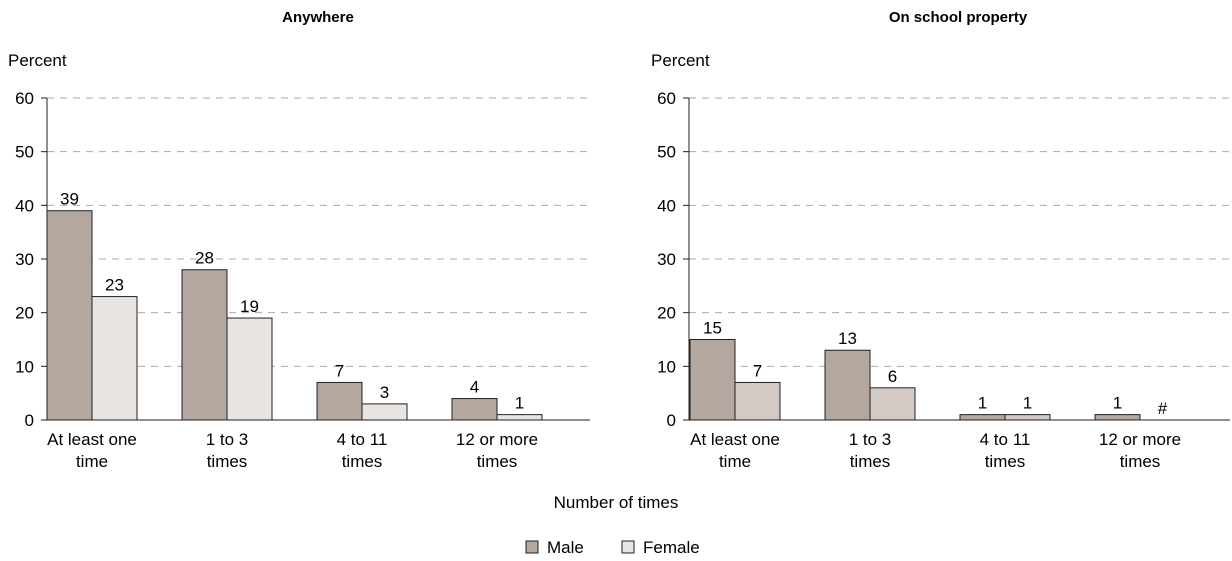 The width and height of the screenshot is (1232, 561). What do you see at coordinates (565, 547) in the screenshot?
I see `legend-label-male: Male` at bounding box center [565, 547].